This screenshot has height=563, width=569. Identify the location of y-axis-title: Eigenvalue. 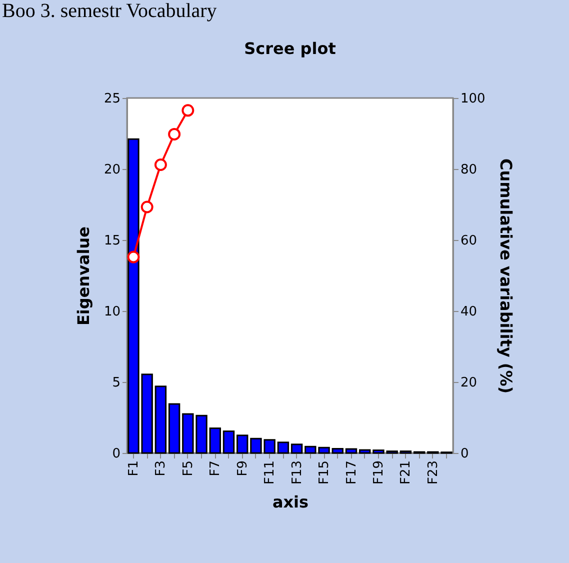
(83, 276).